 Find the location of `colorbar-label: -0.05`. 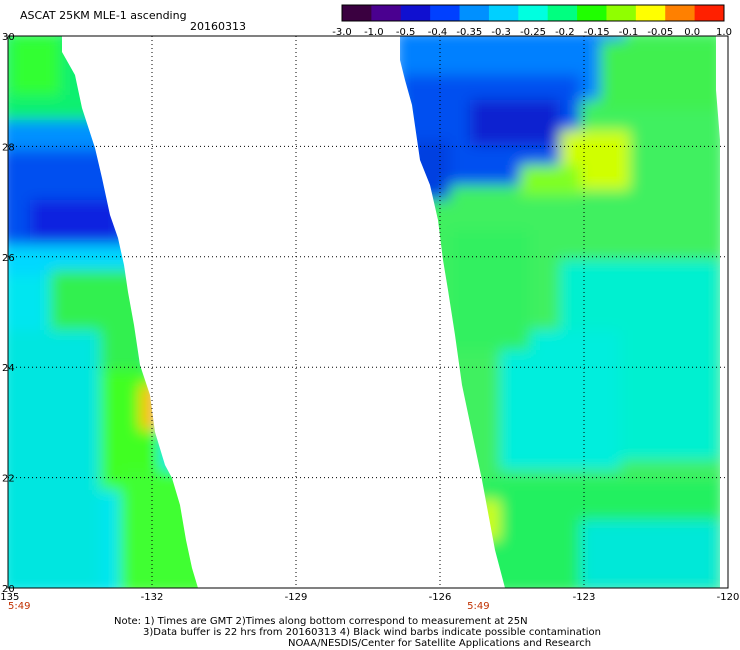

colorbar-label: -0.05 is located at coordinates (660, 32).